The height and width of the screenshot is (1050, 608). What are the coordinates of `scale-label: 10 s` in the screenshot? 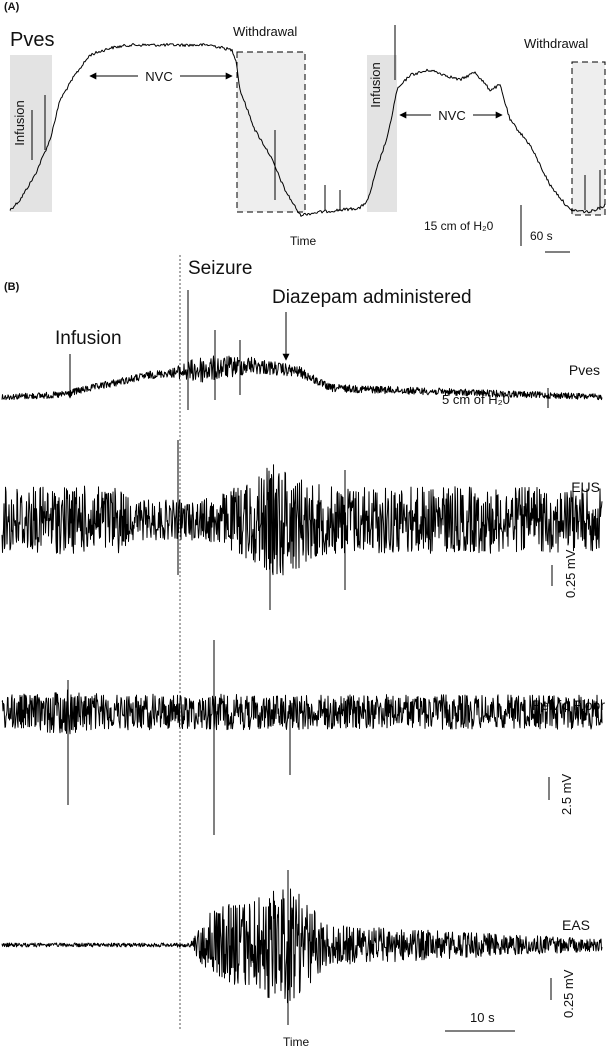 It's located at (482, 1017).